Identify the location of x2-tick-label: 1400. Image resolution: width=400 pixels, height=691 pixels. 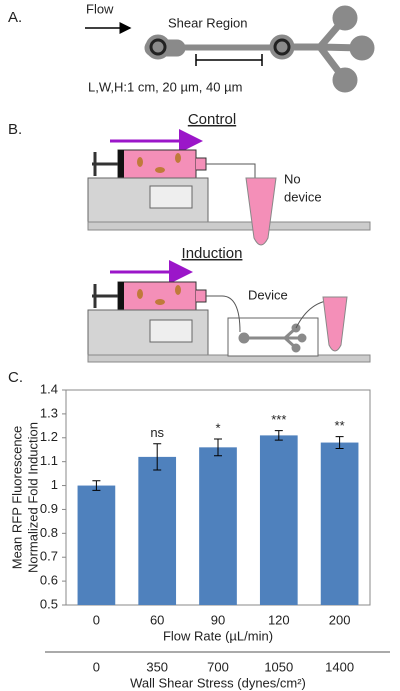
(339, 666).